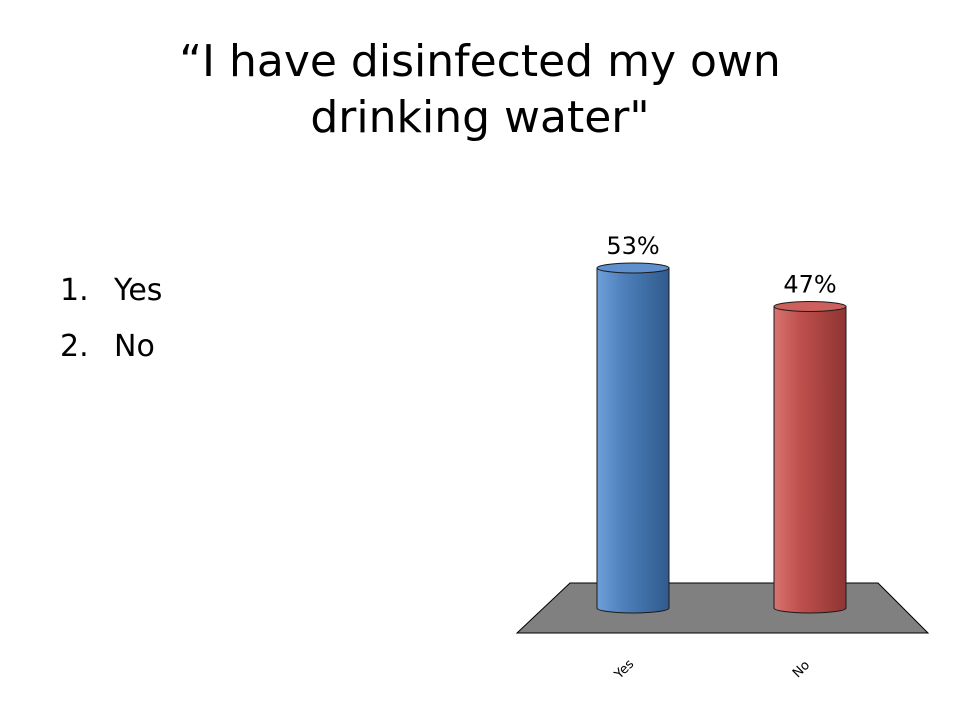 This screenshot has width=960, height=720. I want to click on answer-label: Yes, so click(138, 290).